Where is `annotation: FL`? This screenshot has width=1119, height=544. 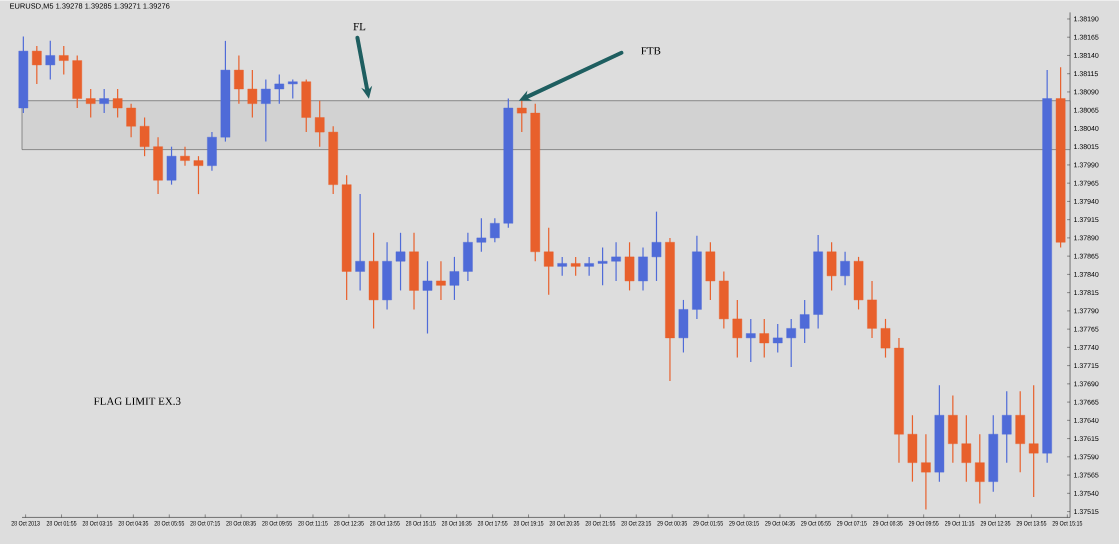 annotation: FL is located at coordinates (359, 26).